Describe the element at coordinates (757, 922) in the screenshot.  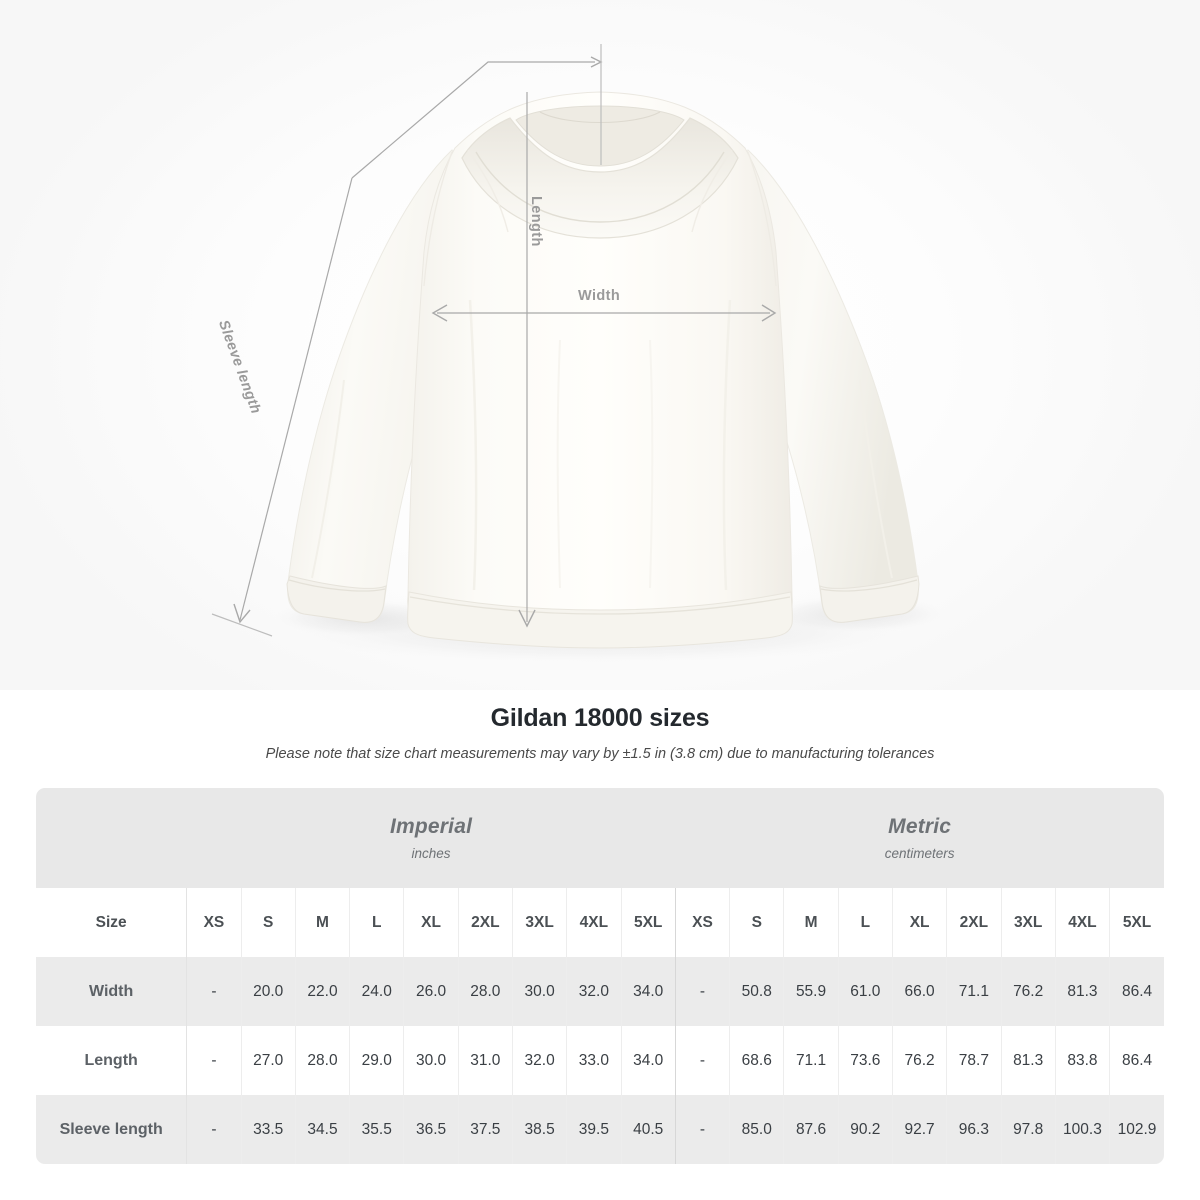
I see `size-header-metric-s: S` at that location.